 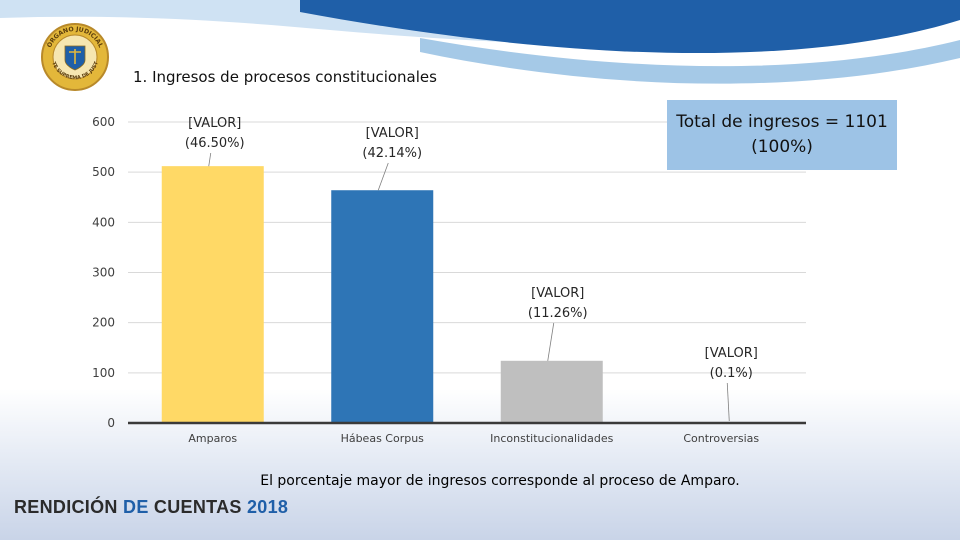 What do you see at coordinates (392, 153) in the screenshot?
I see `data-label-pct-1: (42.14%)` at bounding box center [392, 153].